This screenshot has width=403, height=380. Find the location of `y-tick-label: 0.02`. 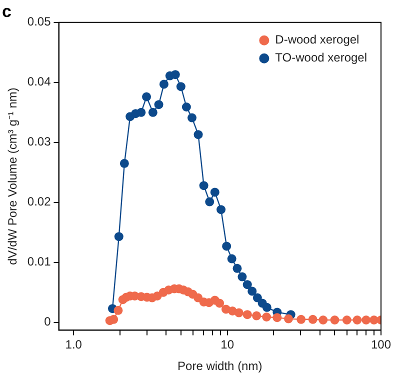

y-tick-label: 0.02 is located at coordinates (39, 201).